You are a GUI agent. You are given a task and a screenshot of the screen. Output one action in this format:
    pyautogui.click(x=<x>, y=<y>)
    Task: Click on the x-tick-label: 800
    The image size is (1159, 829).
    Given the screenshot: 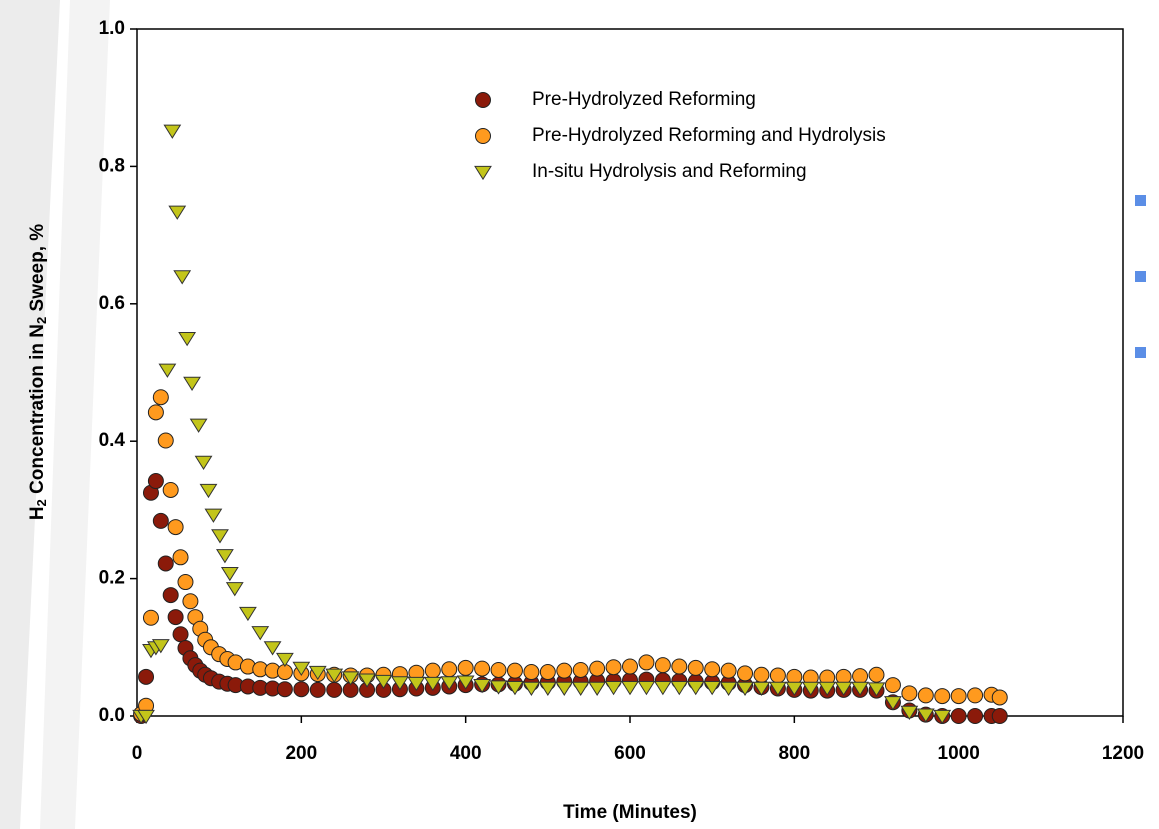 What is the action you would take?
    pyautogui.click(x=794, y=753)
    